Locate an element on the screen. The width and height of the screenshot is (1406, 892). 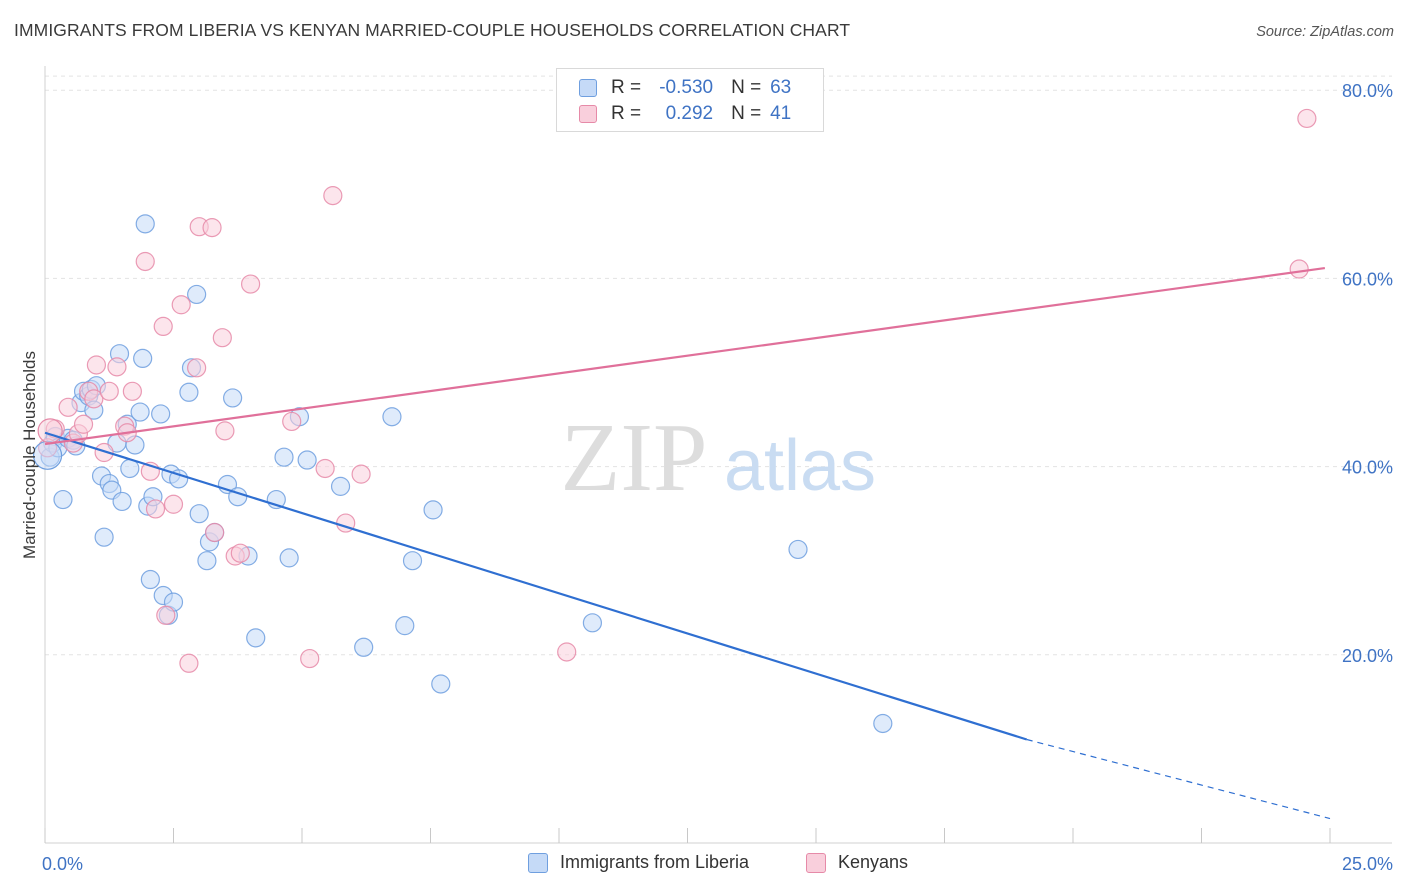
point-kenyans-cluster is located at coordinates (50, 431).